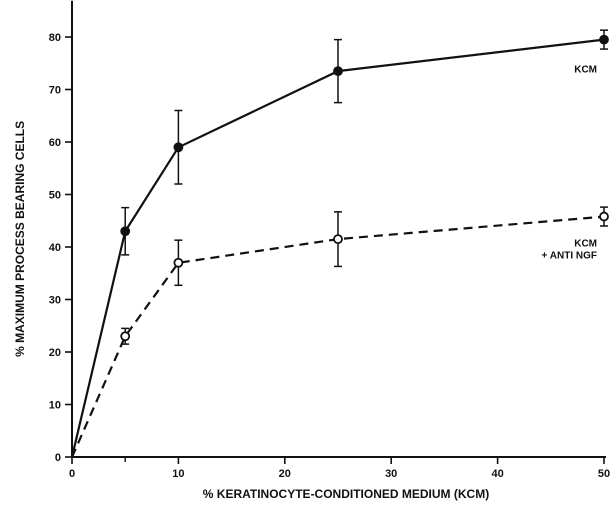 The width and height of the screenshot is (613, 508). Describe the element at coordinates (497, 474) in the screenshot. I see `x-tick-label: 40` at that location.